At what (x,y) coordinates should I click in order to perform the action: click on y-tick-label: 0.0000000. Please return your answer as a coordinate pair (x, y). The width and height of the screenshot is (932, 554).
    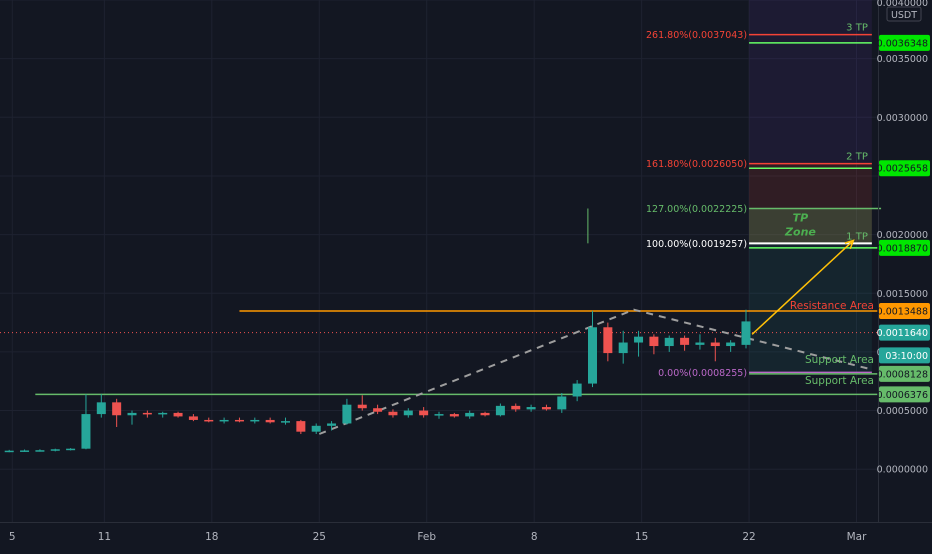
    Looking at the image, I should click on (902, 470).